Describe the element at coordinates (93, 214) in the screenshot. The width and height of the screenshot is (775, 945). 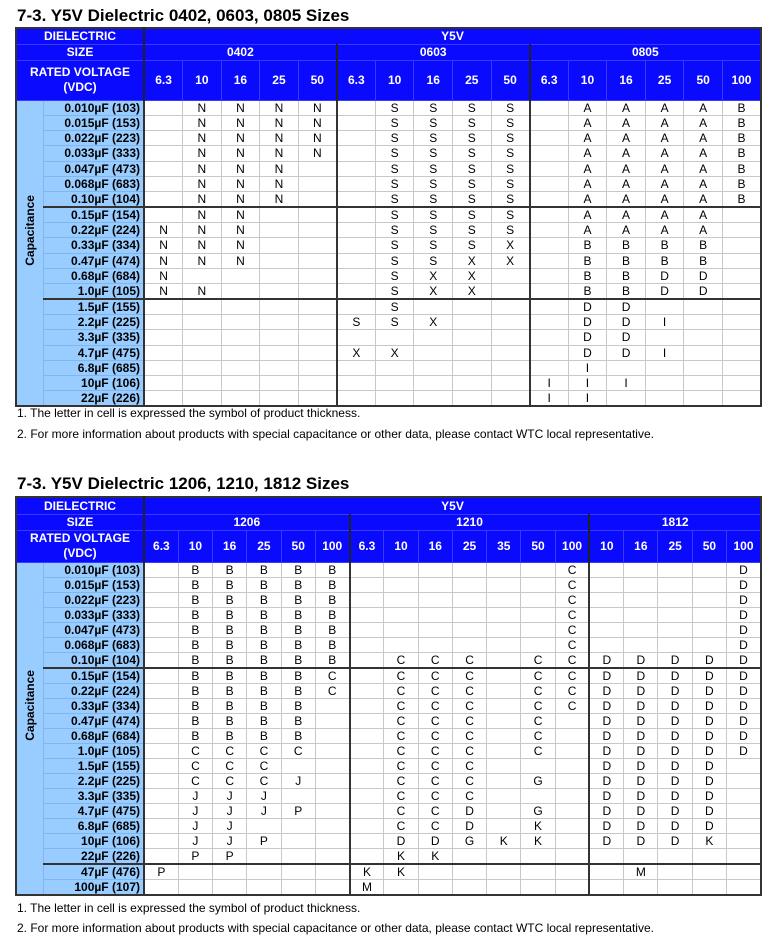
I see `capacitance-value: 0.15µF (154)` at that location.